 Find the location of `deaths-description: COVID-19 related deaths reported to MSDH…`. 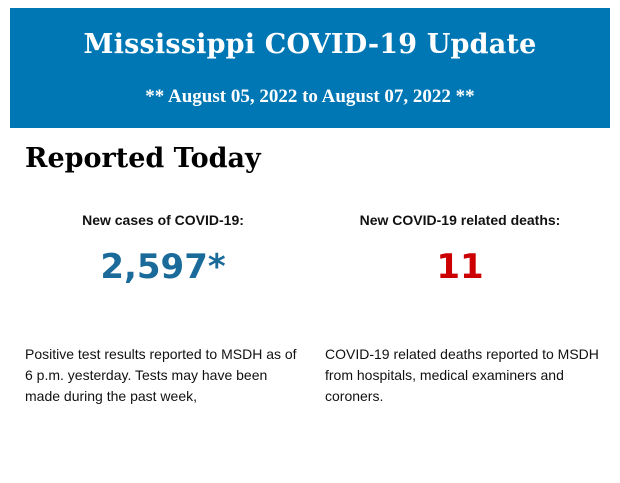

deaths-description: COVID-19 related deaths reported to MSDH… is located at coordinates (462, 375).